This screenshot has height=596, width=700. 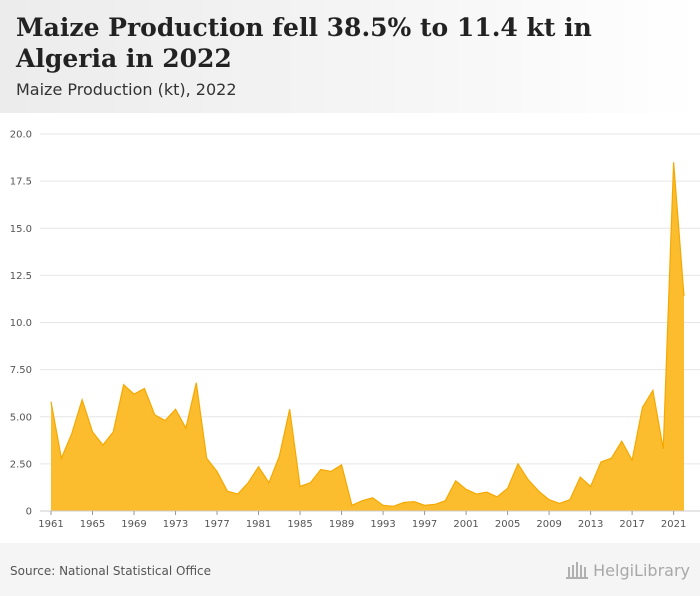 What do you see at coordinates (673, 524) in the screenshot?
I see `x-tick-label: 2021` at bounding box center [673, 524].